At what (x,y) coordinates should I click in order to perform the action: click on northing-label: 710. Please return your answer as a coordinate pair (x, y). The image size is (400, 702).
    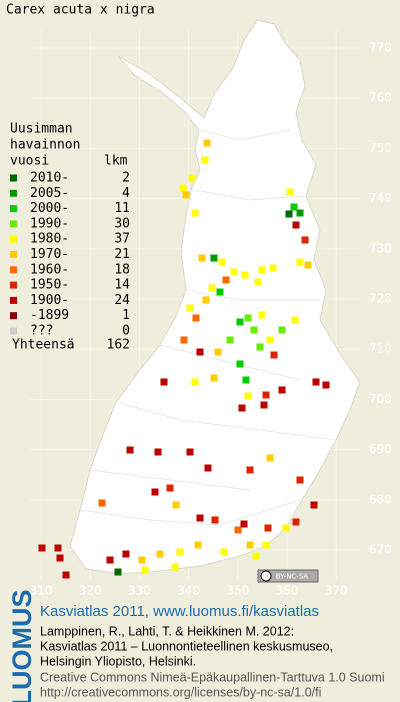
    Looking at the image, I should click on (380, 349).